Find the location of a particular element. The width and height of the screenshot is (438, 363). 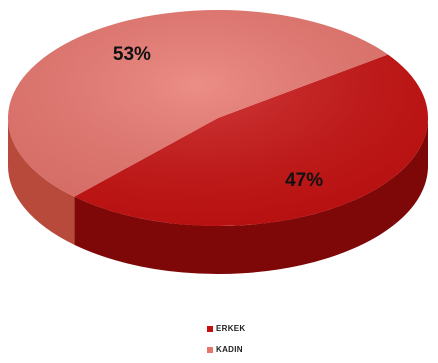

legend: ERKEK KADIN is located at coordinates (226, 339).